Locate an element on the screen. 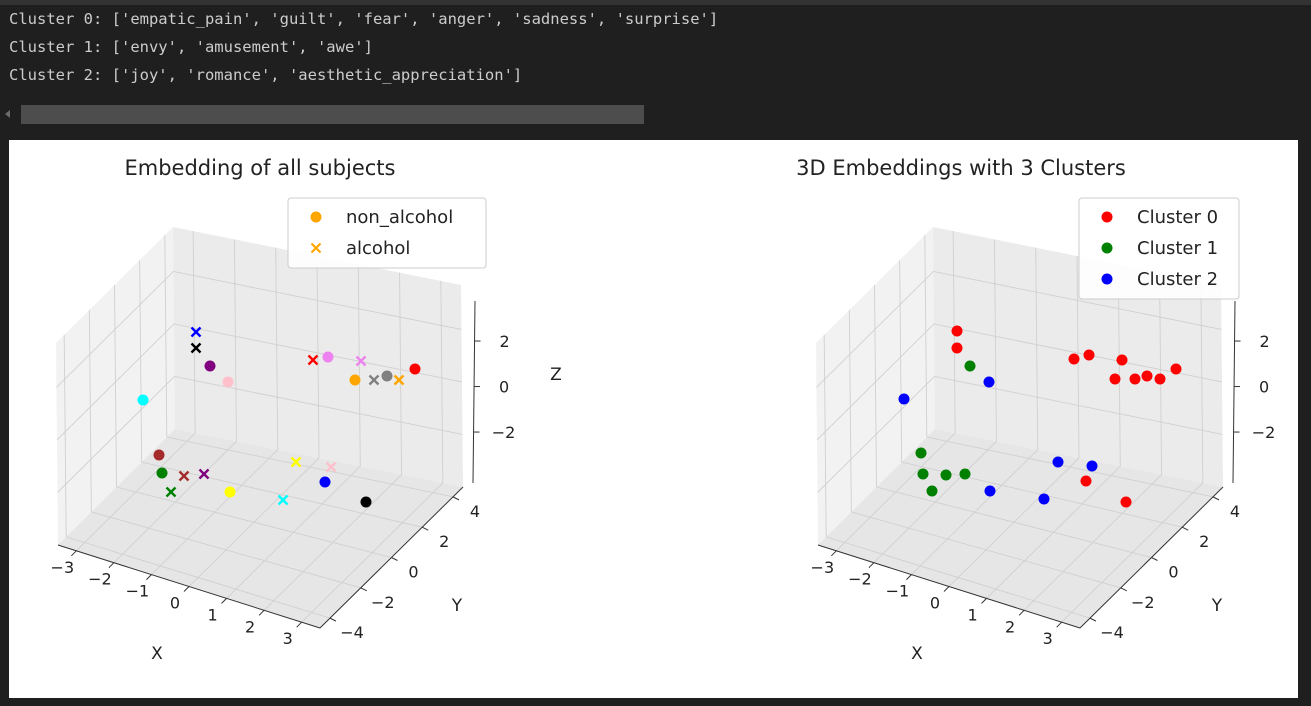 Image resolution: width=1311 pixels, height=706 pixels. y-tick-label: 0 is located at coordinates (413, 572).